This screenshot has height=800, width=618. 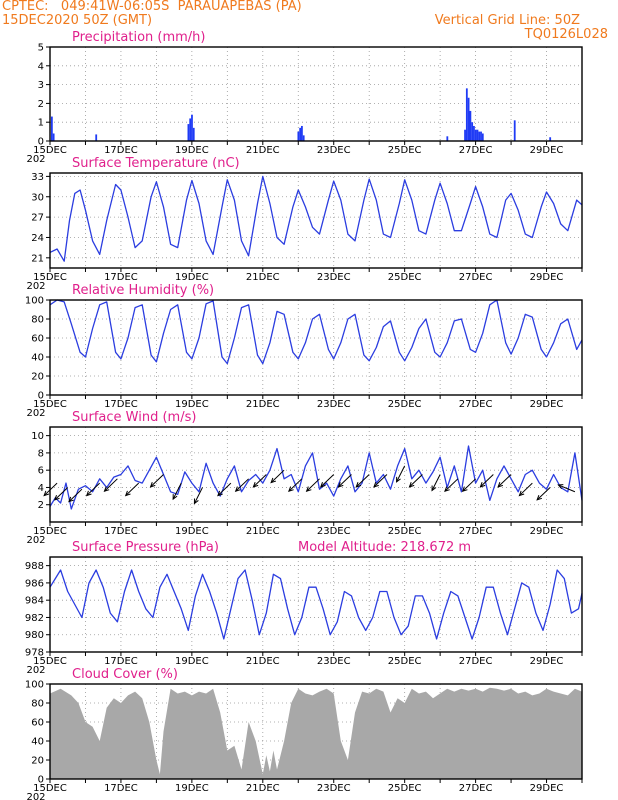 What do you see at coordinates (34, 601) in the screenshot?
I see `y-tick-label: 984` at bounding box center [34, 601].